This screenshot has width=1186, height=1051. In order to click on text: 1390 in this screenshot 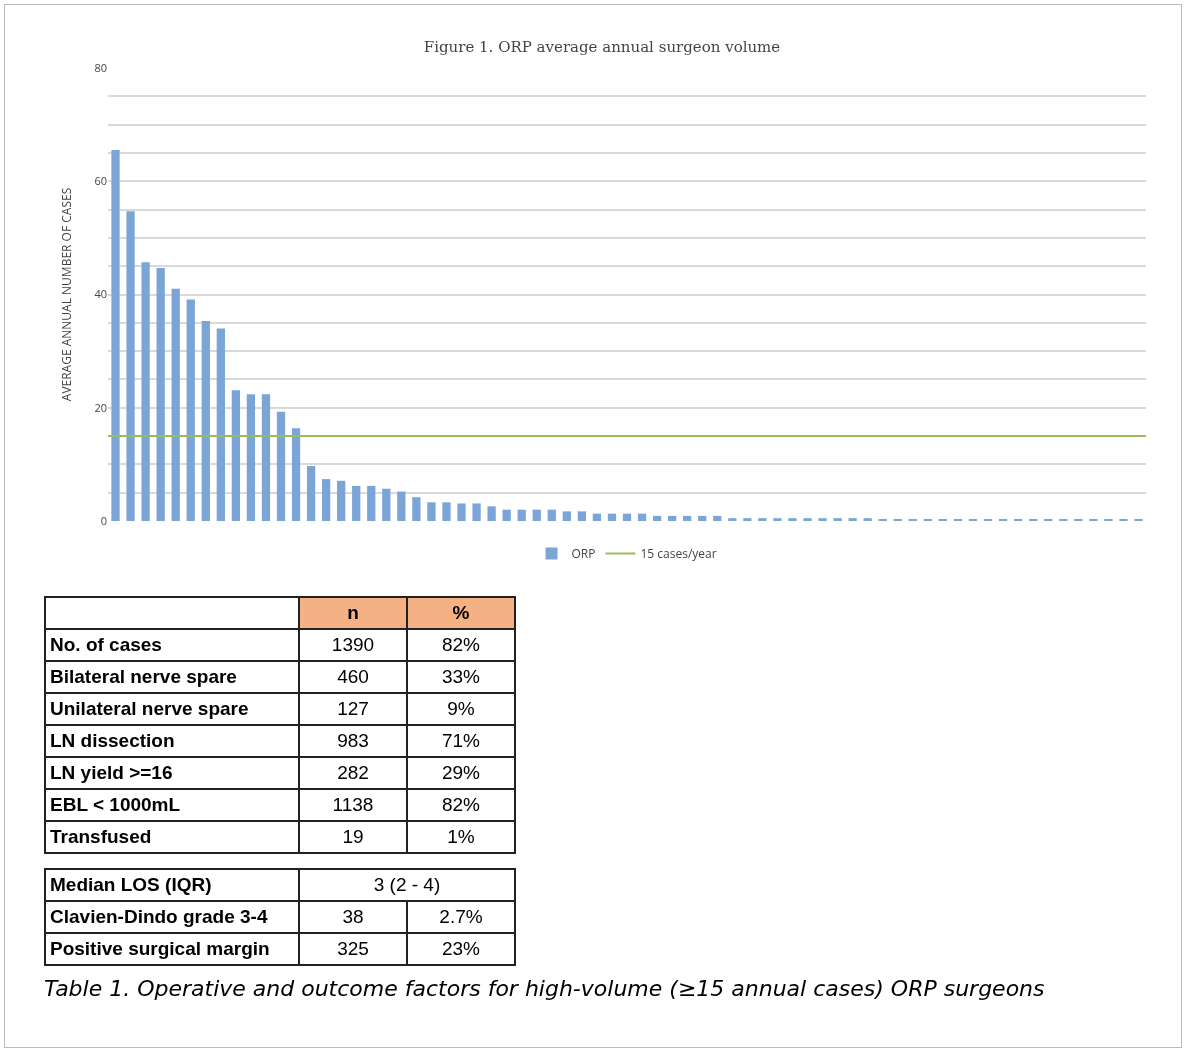, I will do `click(353, 645)`.